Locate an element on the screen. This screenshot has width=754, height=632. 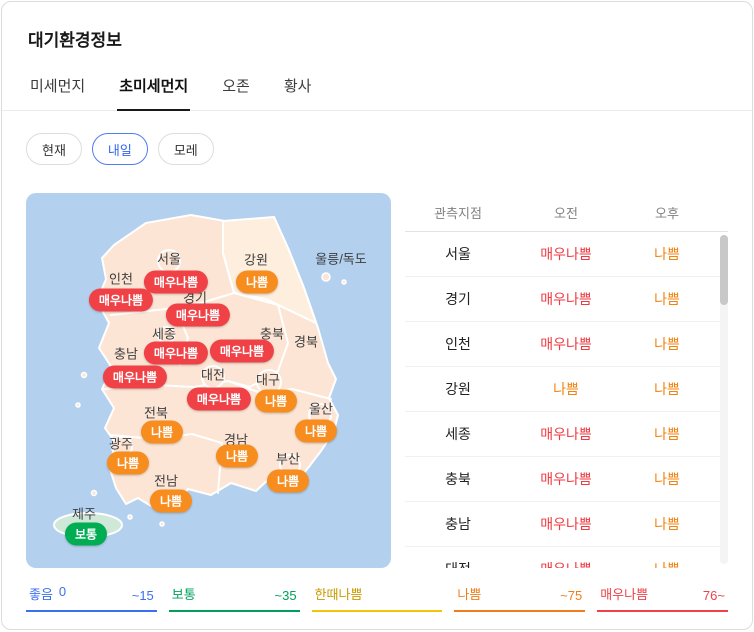
table-header-station: 관측지점 is located at coordinates (458, 213).